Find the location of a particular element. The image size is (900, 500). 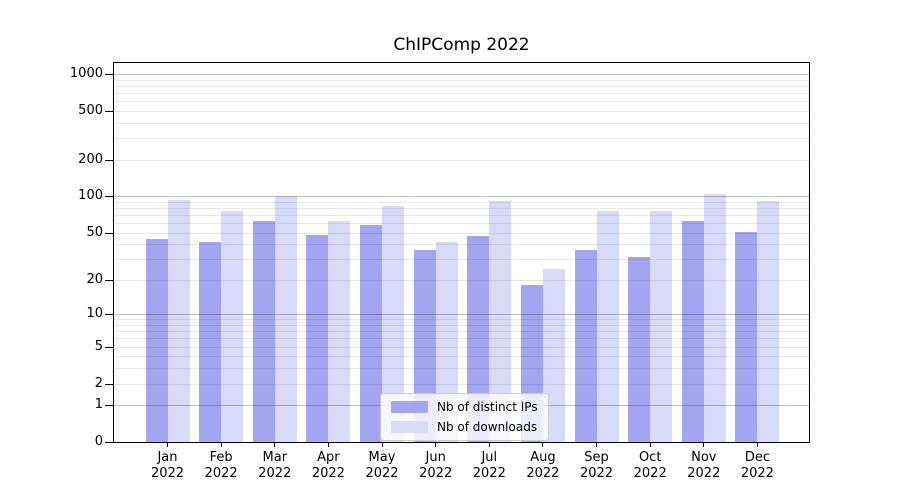

legend-item-downloads: Nb of downloads is located at coordinates (464, 427).